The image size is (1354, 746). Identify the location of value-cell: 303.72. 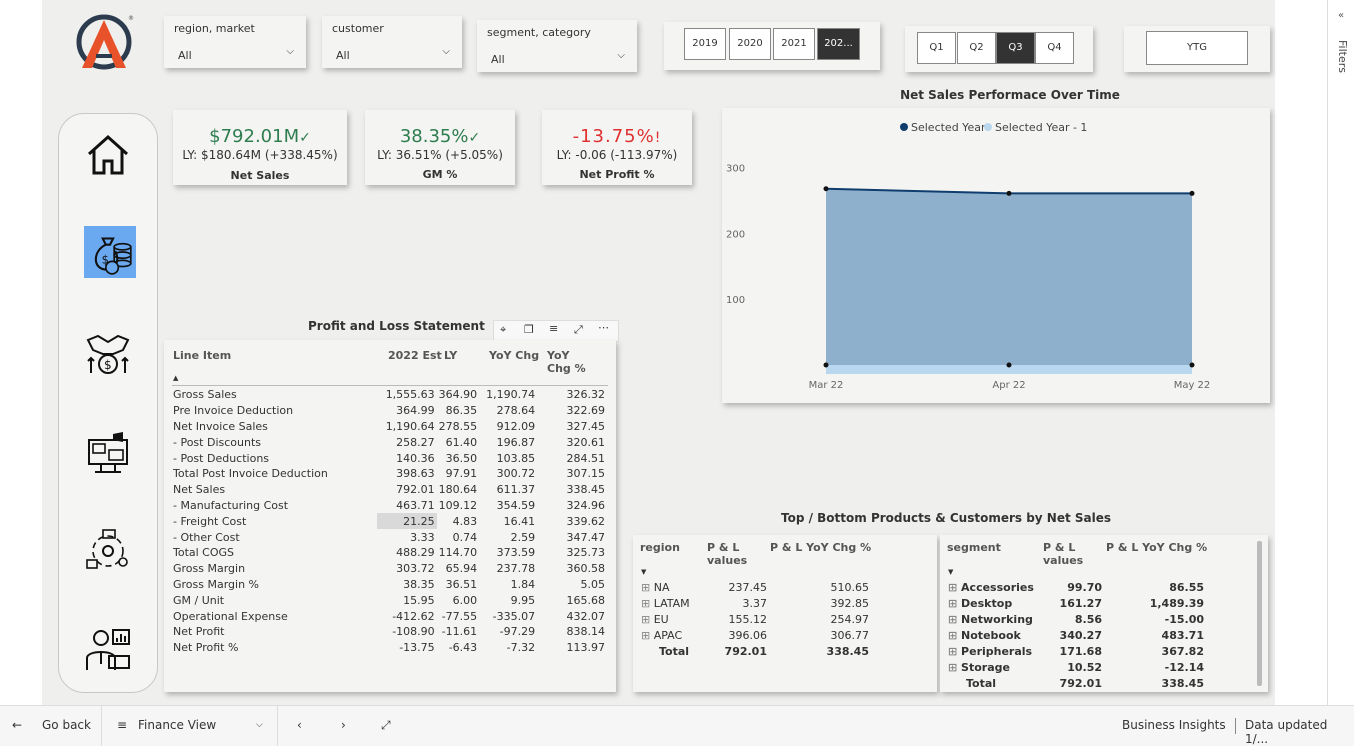
(415, 569).